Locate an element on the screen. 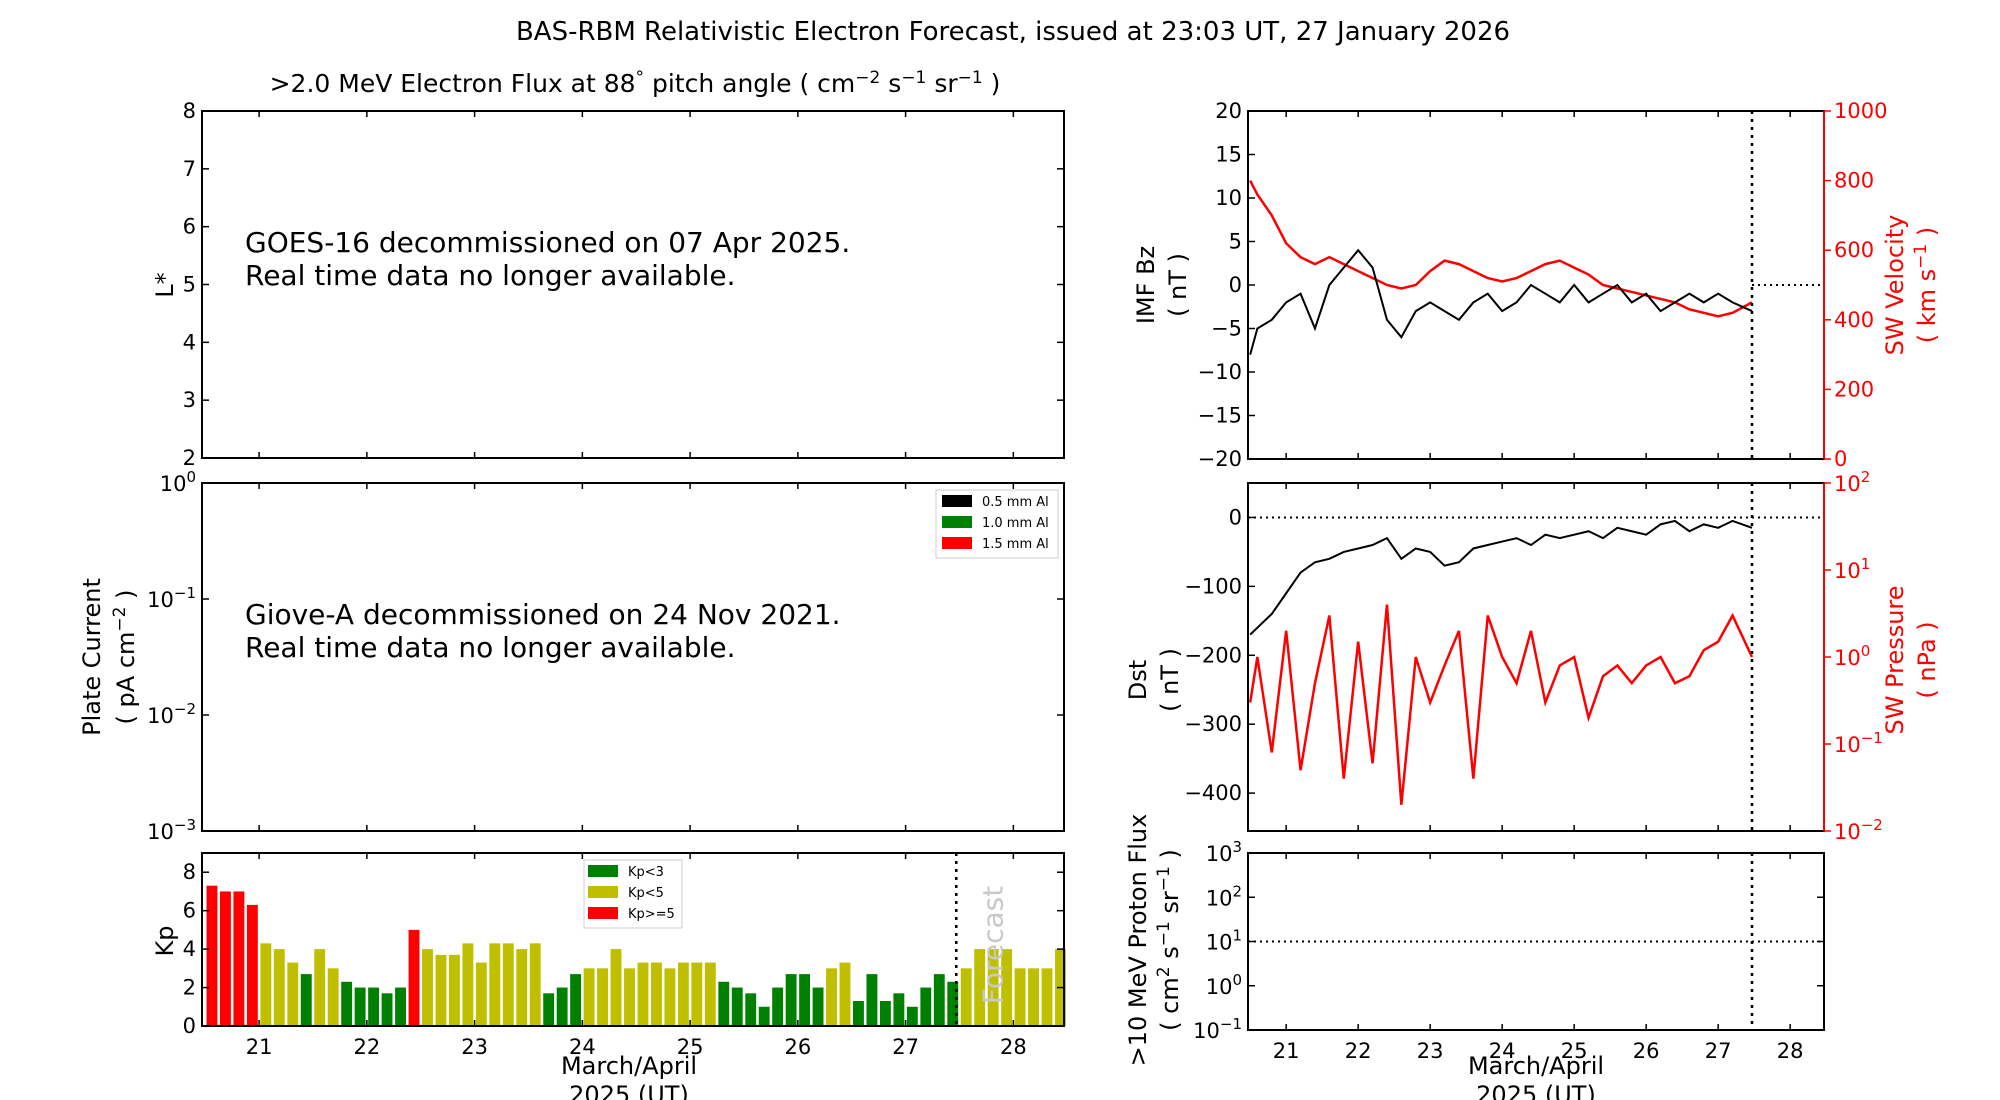 The height and width of the screenshot is (1100, 2000). y-tick-label: −200 is located at coordinates (1213, 655).